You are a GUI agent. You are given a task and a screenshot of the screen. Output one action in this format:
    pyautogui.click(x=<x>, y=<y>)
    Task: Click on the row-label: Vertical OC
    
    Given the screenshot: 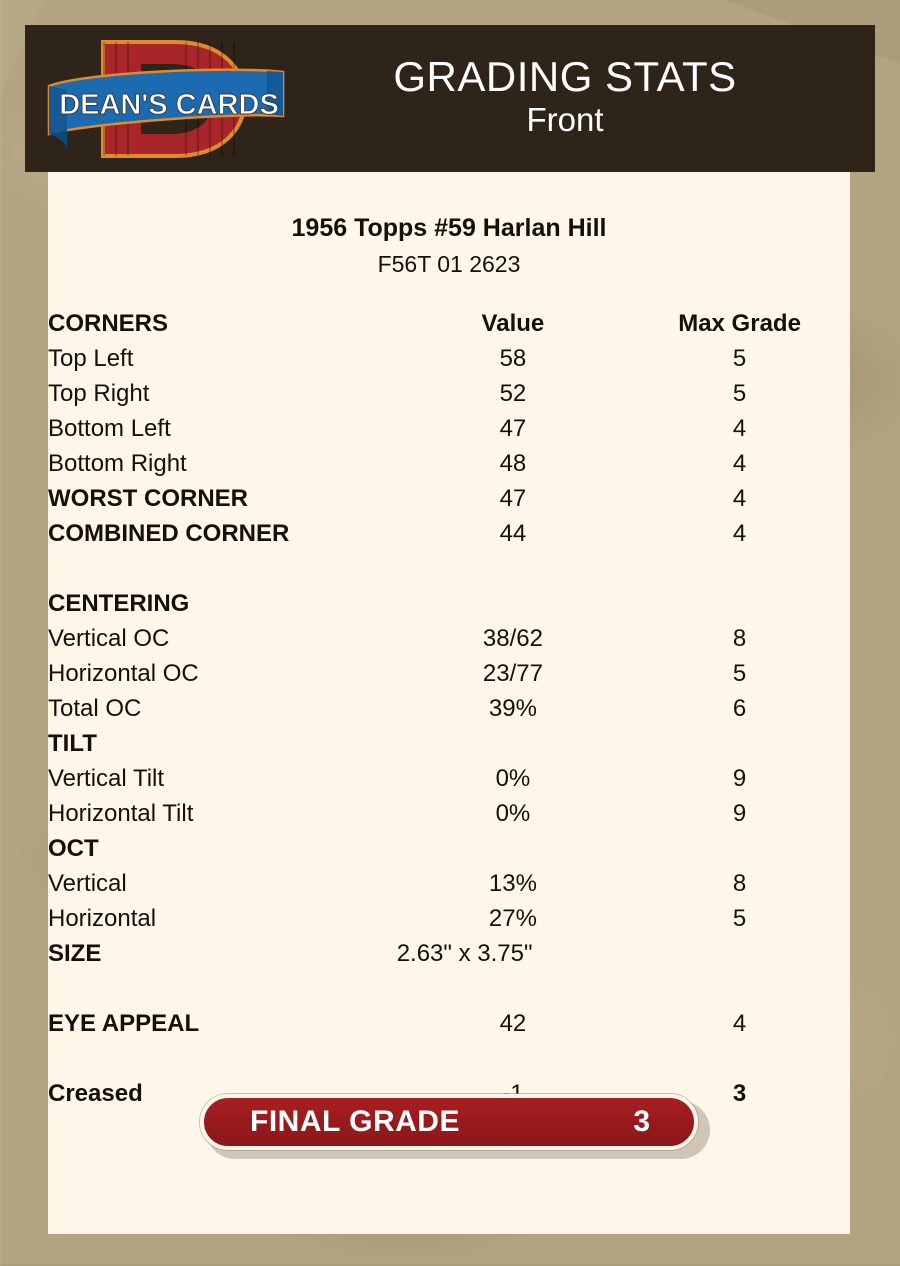 What is the action you would take?
    pyautogui.click(x=109, y=638)
    